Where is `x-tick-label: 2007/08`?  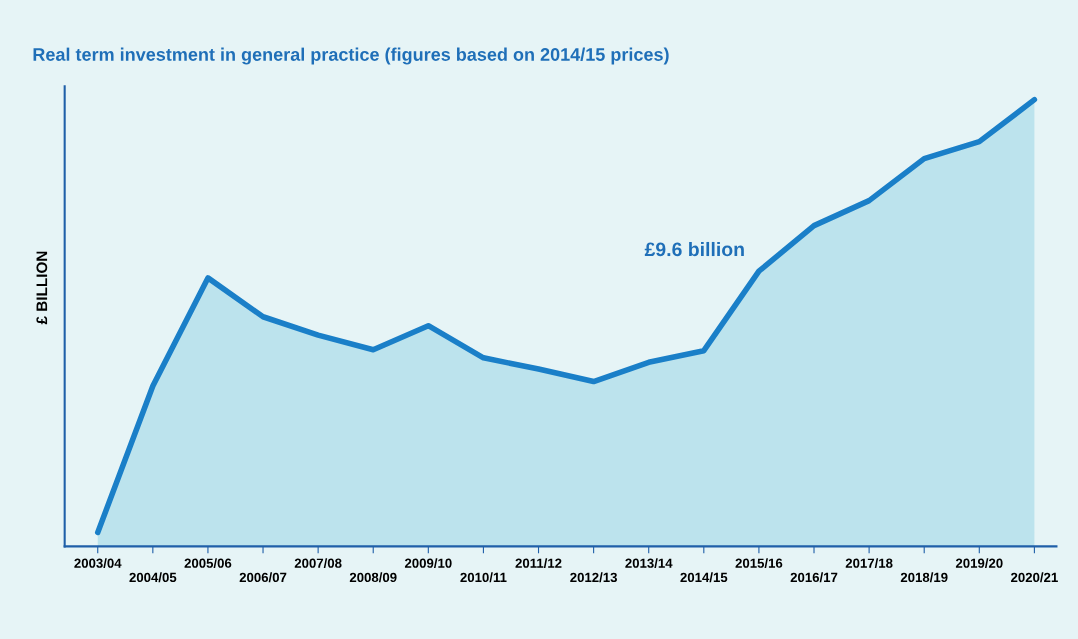 x-tick-label: 2007/08 is located at coordinates (318, 563).